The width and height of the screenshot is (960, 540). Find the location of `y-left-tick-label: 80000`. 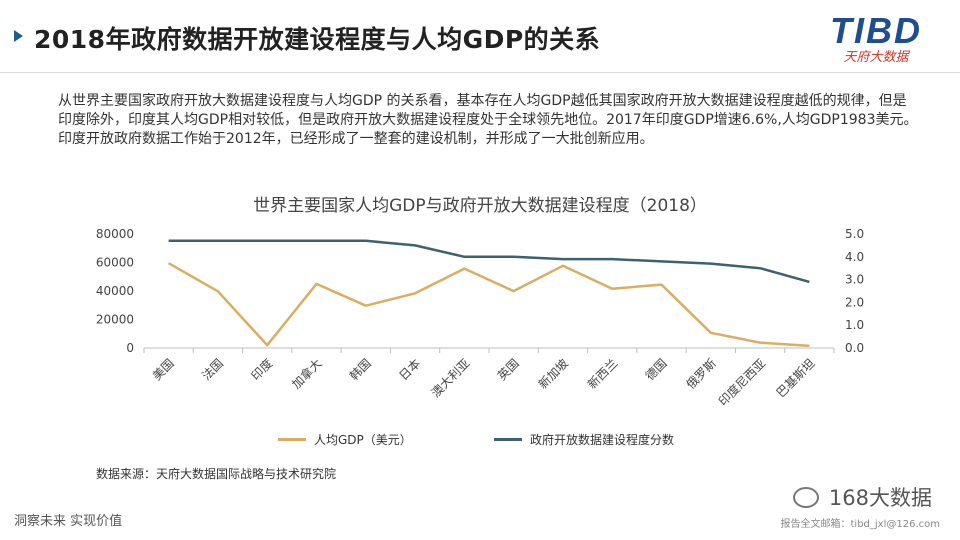

y-left-tick-label: 80000 is located at coordinates (115, 234).